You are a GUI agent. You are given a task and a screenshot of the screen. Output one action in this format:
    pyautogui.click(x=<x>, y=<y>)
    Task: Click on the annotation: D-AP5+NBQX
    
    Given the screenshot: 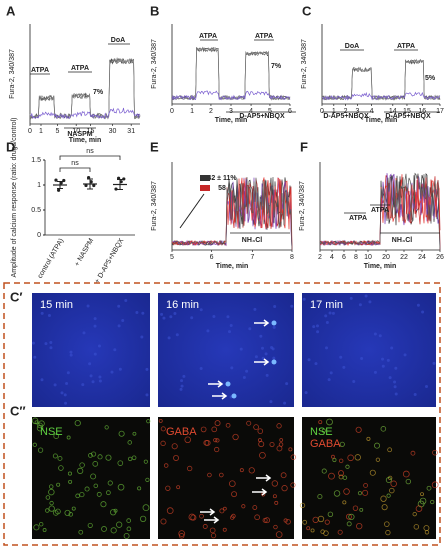 What is the action you would take?
    pyautogui.click(x=346, y=116)
    